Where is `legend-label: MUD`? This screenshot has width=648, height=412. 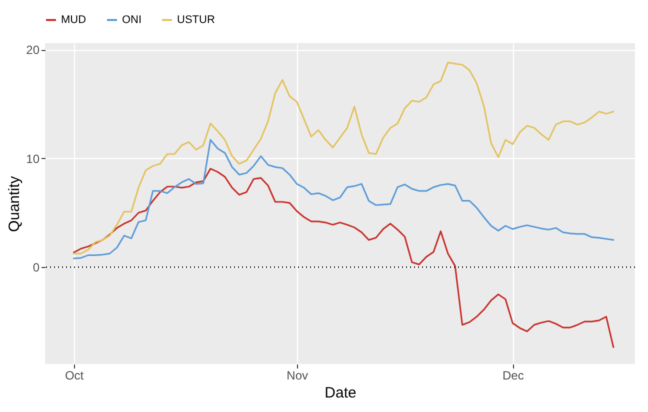 legend-label: MUD is located at coordinates (73, 20).